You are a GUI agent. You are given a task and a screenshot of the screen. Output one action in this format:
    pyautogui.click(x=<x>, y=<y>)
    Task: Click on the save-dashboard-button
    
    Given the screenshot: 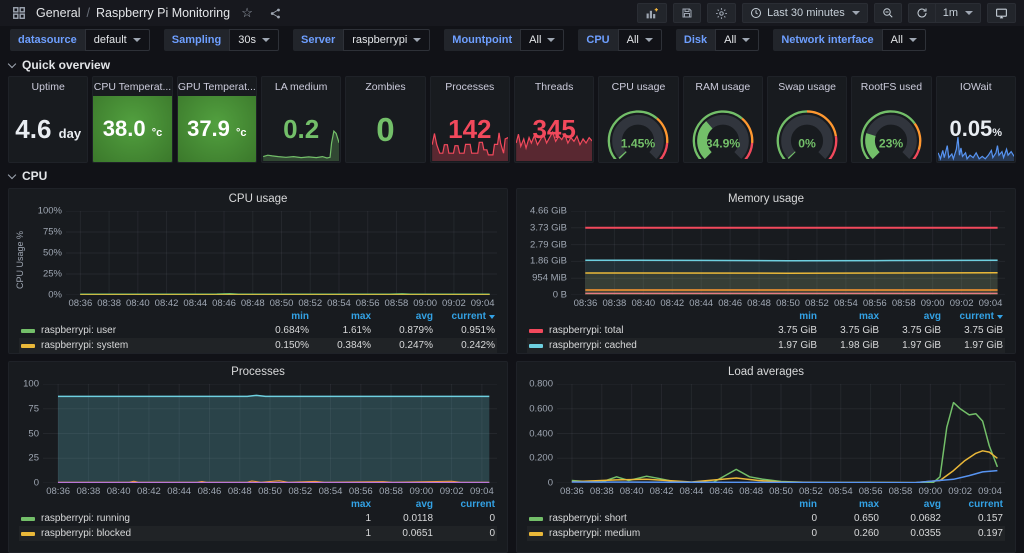 What is the action you would take?
    pyautogui.click(x=687, y=13)
    